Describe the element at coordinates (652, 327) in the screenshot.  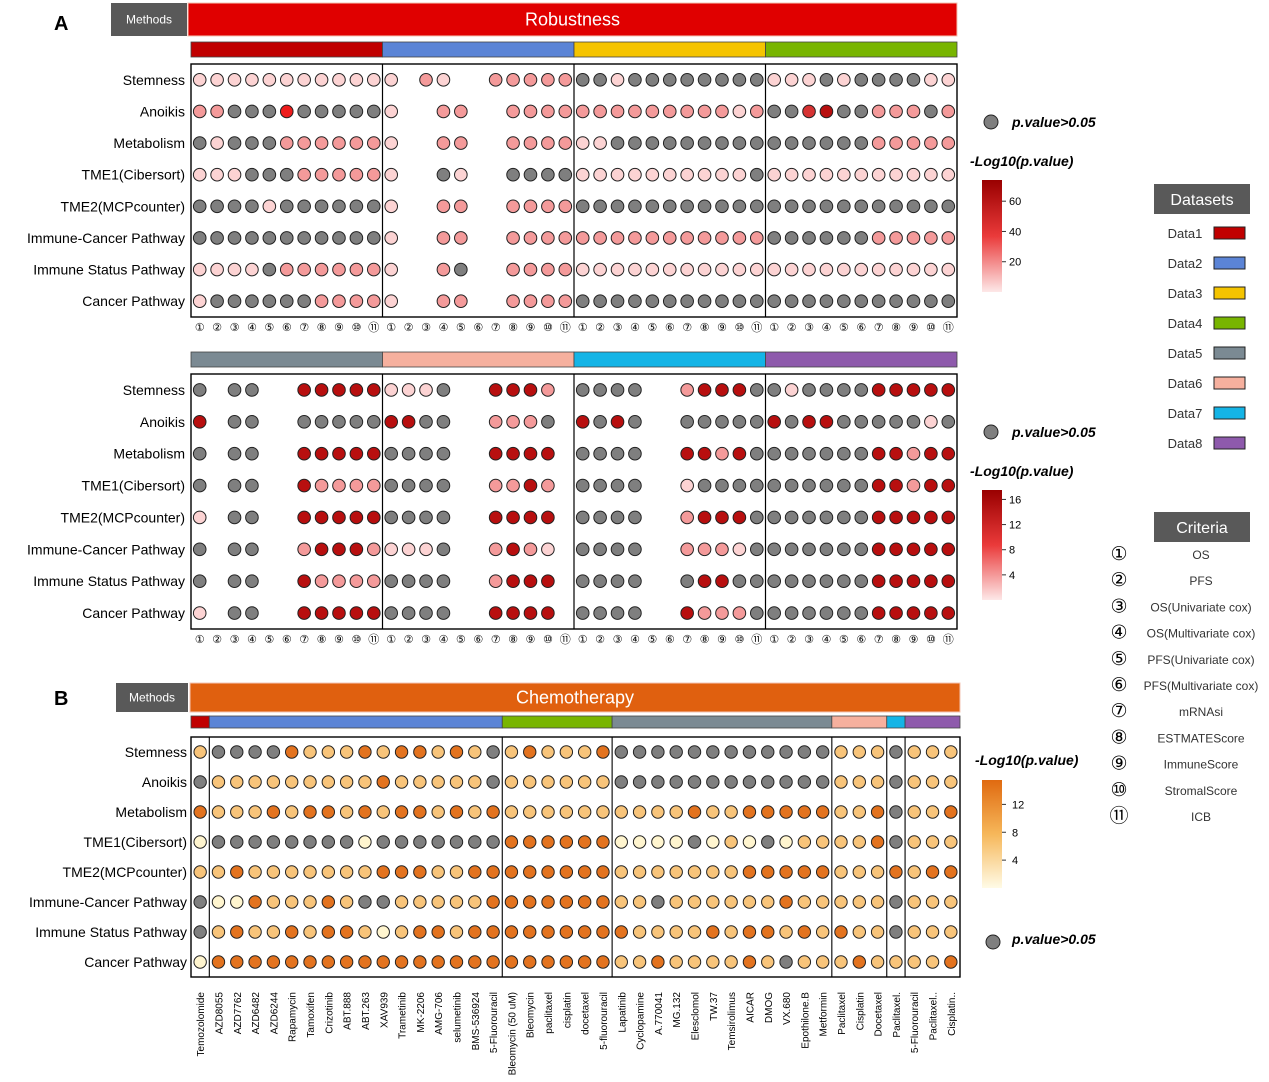
I see `criteria-number: ⑤` at that location.